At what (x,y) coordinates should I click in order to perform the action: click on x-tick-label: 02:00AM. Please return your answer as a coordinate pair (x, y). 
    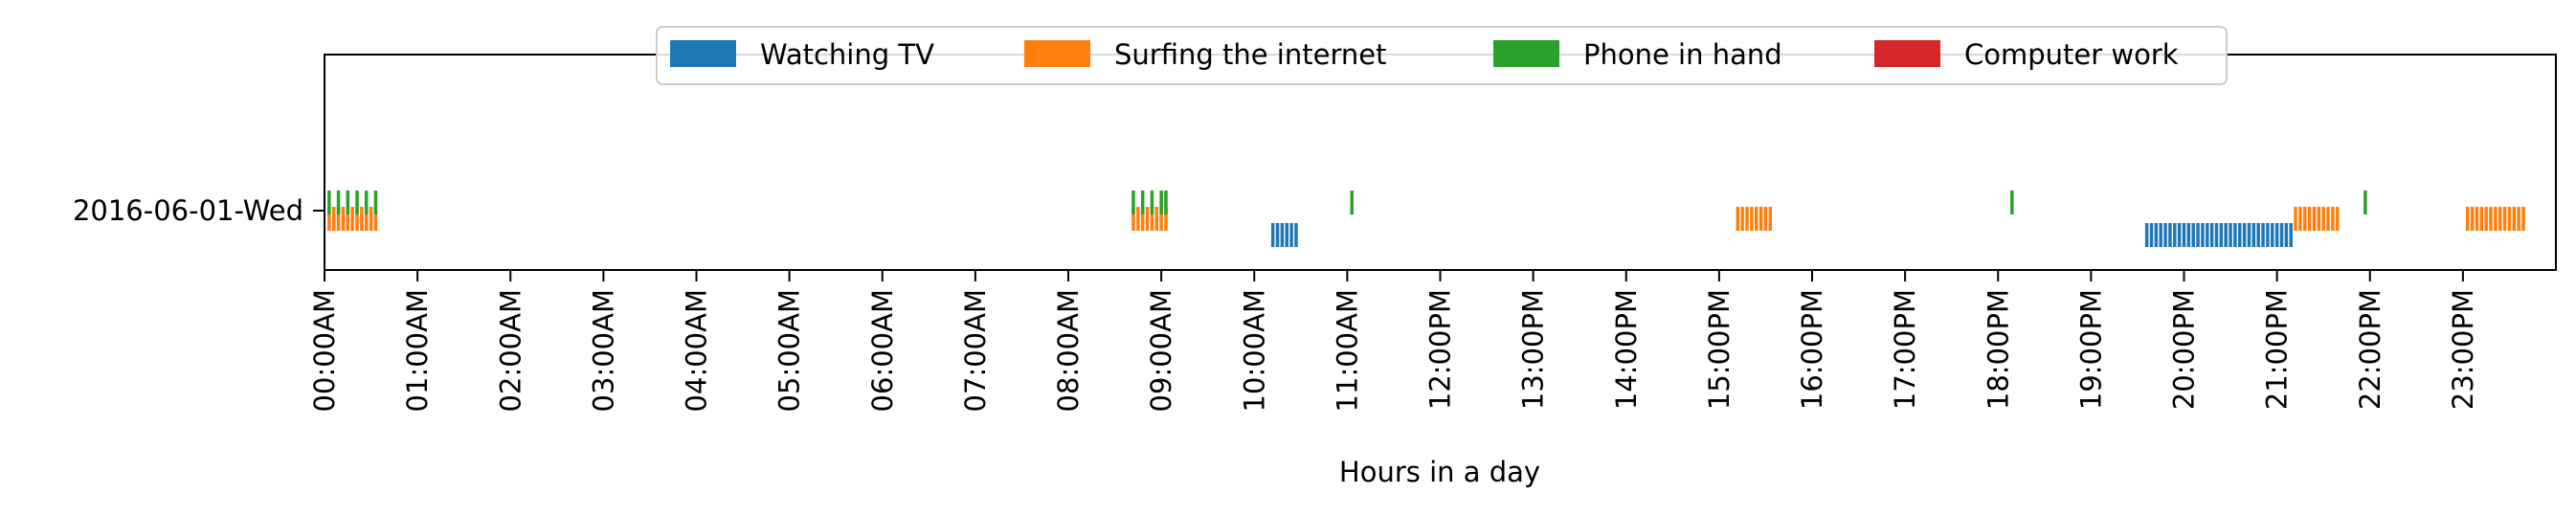
    Looking at the image, I should click on (510, 350).